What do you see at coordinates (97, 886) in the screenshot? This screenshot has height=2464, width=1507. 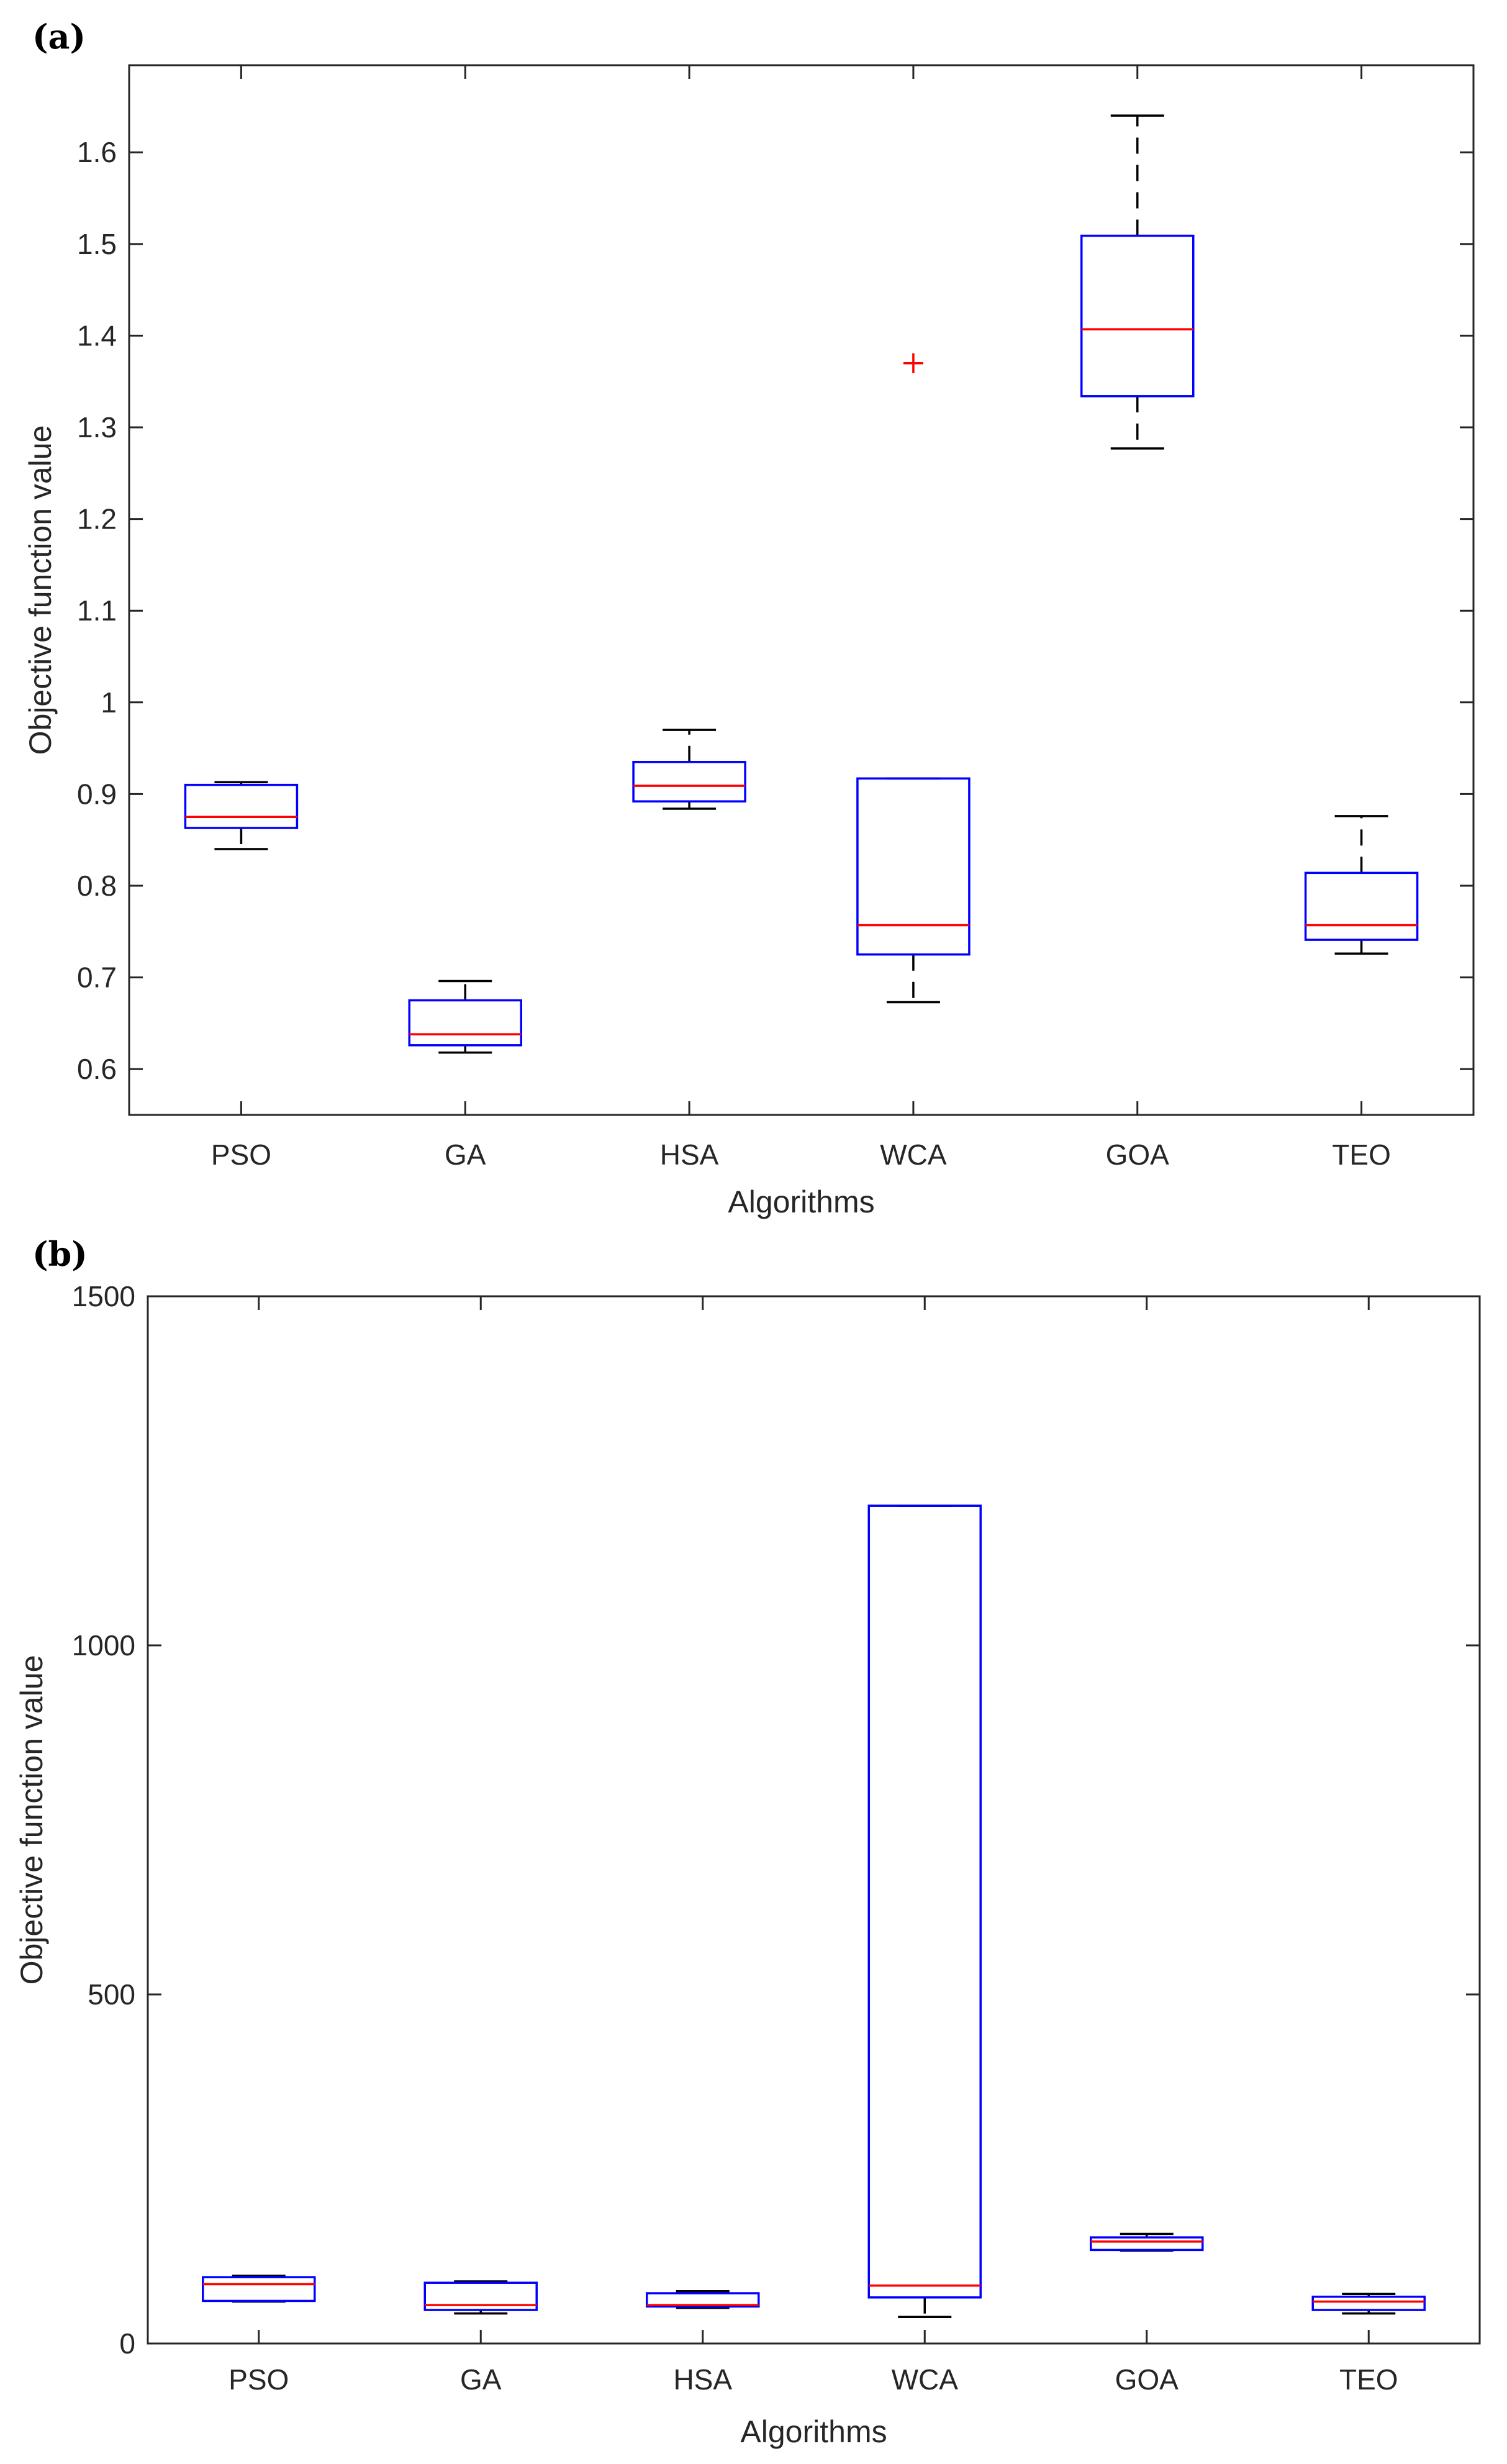 I see `y-tick-label: 0.8` at bounding box center [97, 886].